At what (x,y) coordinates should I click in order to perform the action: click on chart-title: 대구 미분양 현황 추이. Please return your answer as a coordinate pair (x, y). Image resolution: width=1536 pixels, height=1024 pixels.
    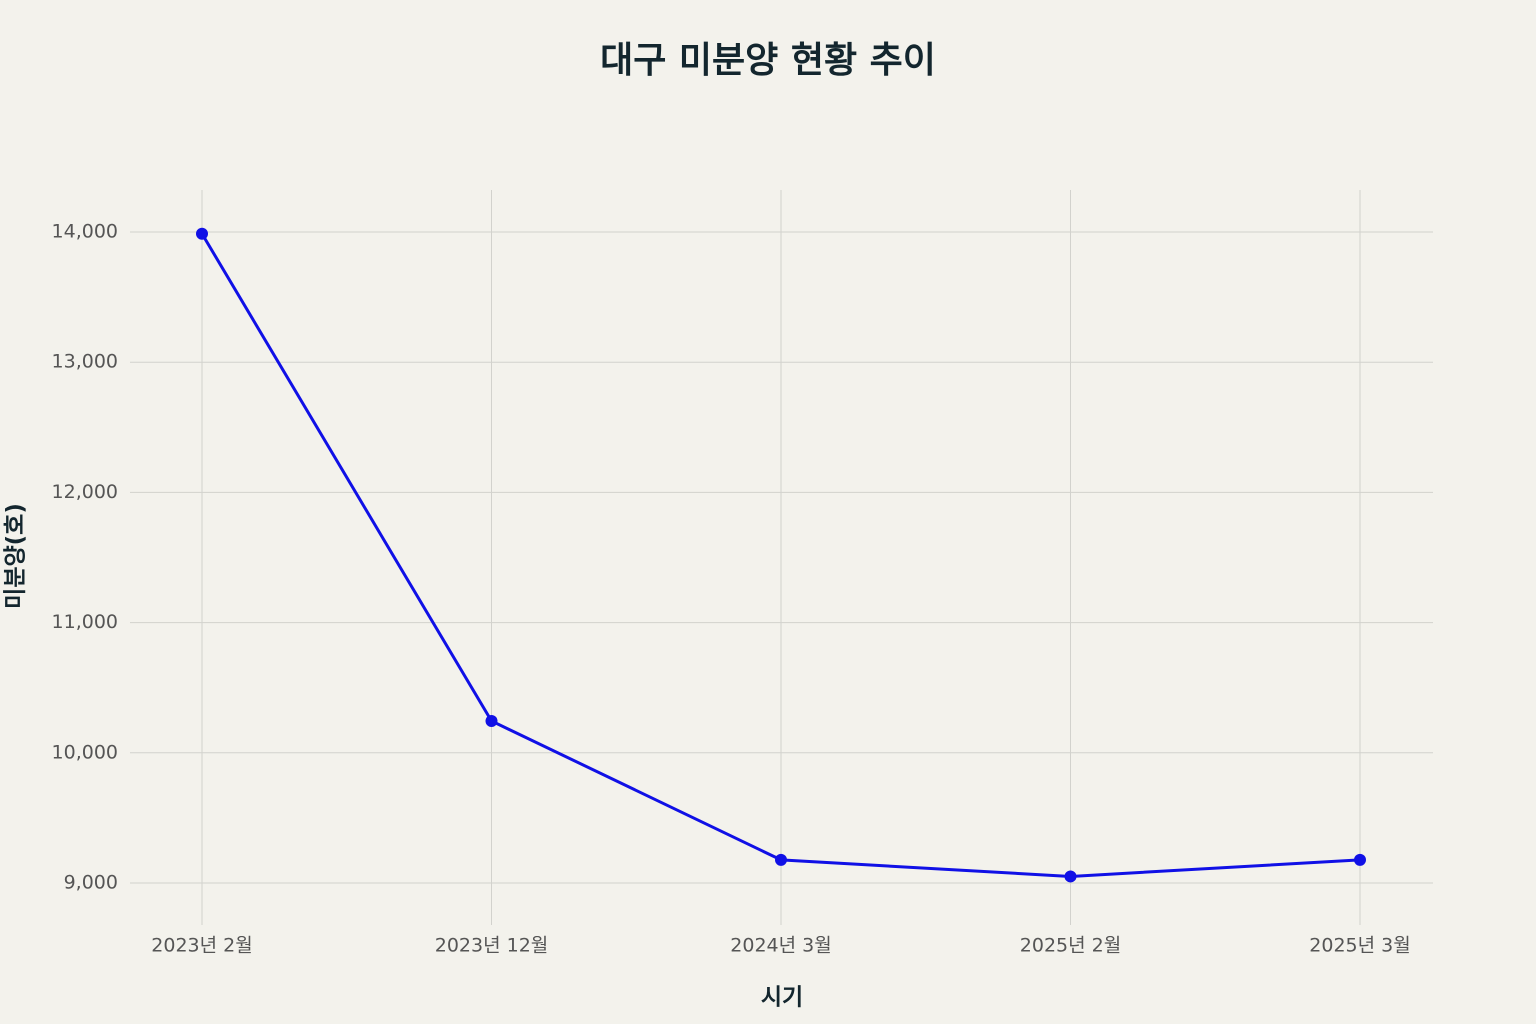
    Looking at the image, I should click on (768, 60).